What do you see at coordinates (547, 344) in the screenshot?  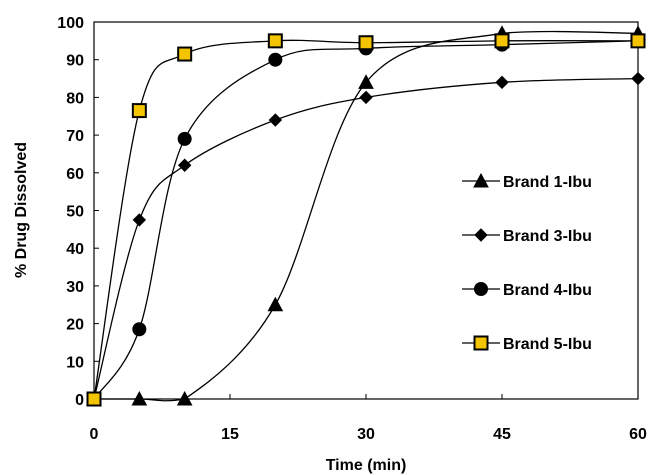 I see `legend-label: Brand 5-Ibu` at bounding box center [547, 344].